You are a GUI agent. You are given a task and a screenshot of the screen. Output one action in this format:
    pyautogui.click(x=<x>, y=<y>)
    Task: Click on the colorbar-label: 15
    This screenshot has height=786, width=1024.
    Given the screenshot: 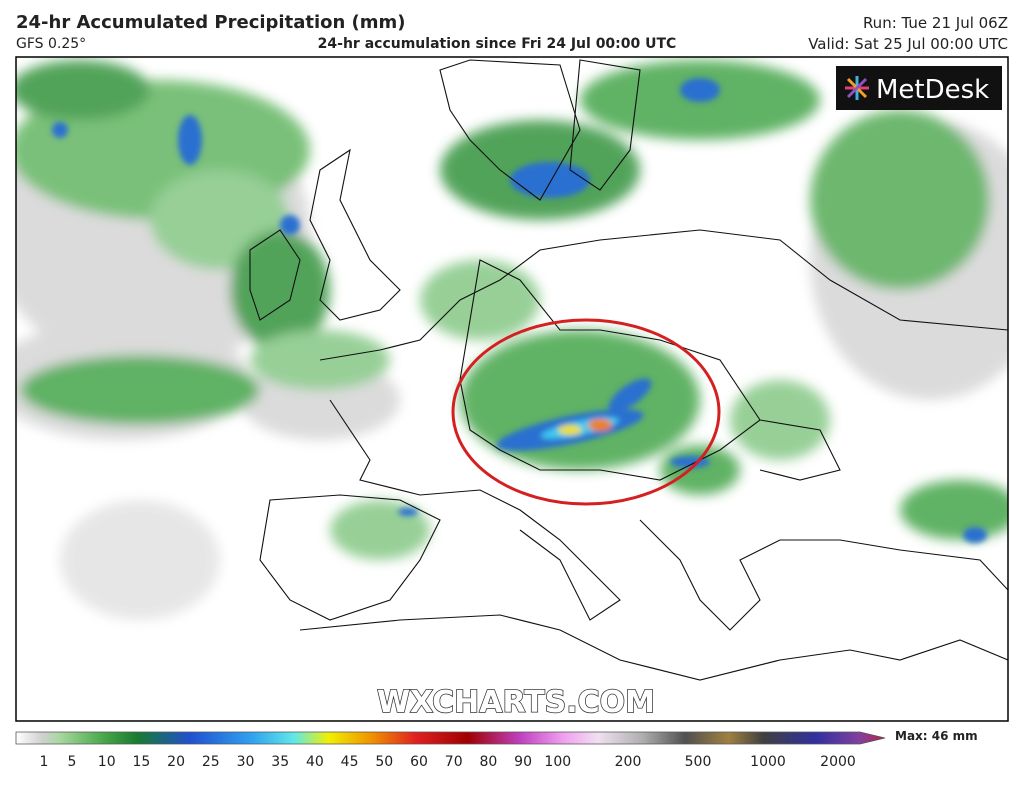 What is the action you would take?
    pyautogui.click(x=141, y=762)
    